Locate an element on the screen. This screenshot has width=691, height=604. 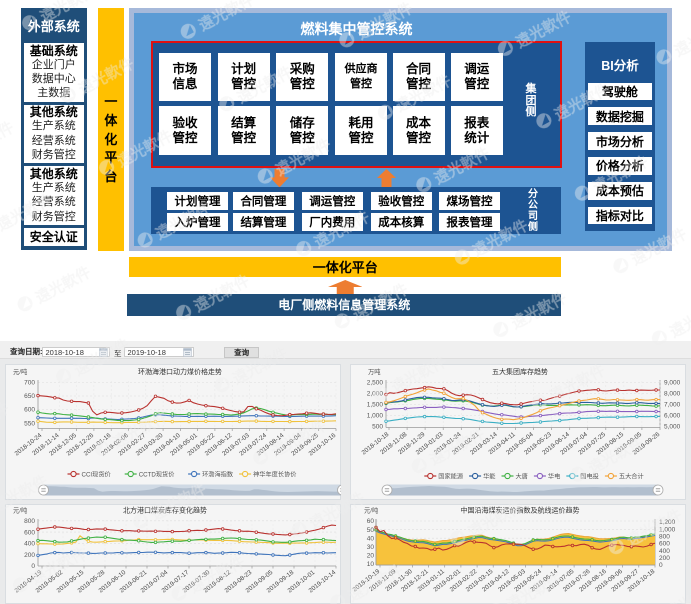
svg-text: 2,500 is located at coordinates (375, 383).